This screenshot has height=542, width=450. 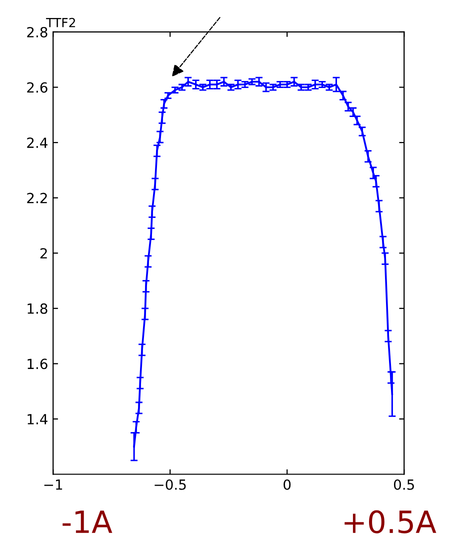 I want to click on y-tick-label: 2, so click(x=43, y=253).